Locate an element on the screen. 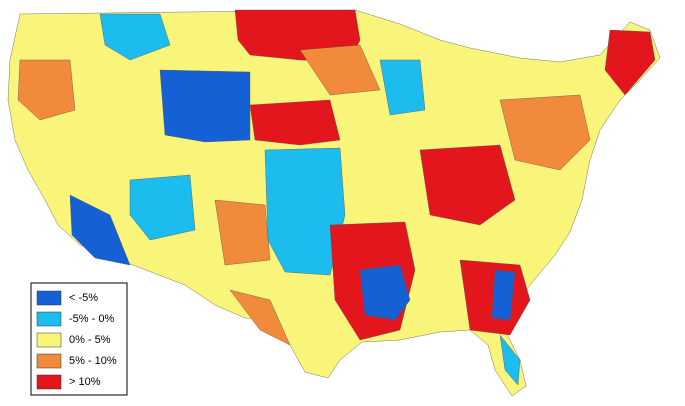 This screenshot has width=685, height=406. legend: < -5% -5% - 0% 0% - 5% 5% - 10% > 10% is located at coordinates (79, 339).